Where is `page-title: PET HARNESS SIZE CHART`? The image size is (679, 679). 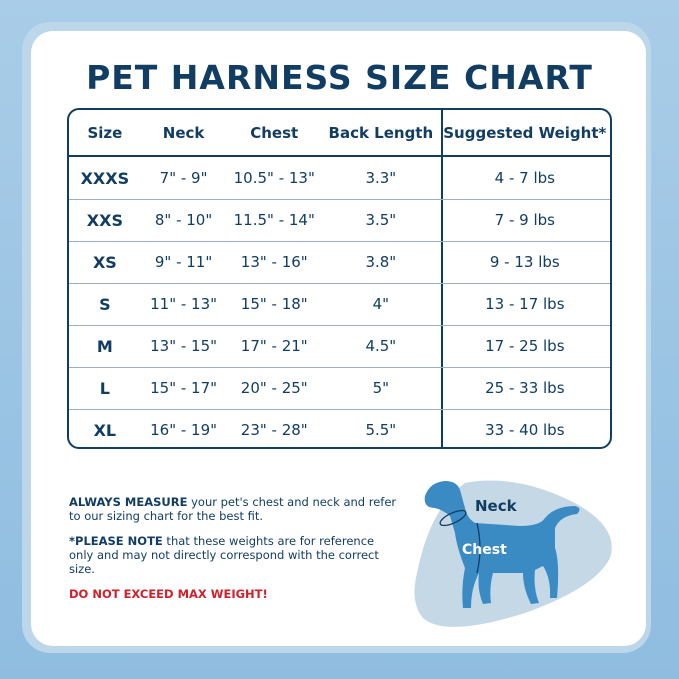 page-title: PET HARNESS SIZE CHART is located at coordinates (339, 77).